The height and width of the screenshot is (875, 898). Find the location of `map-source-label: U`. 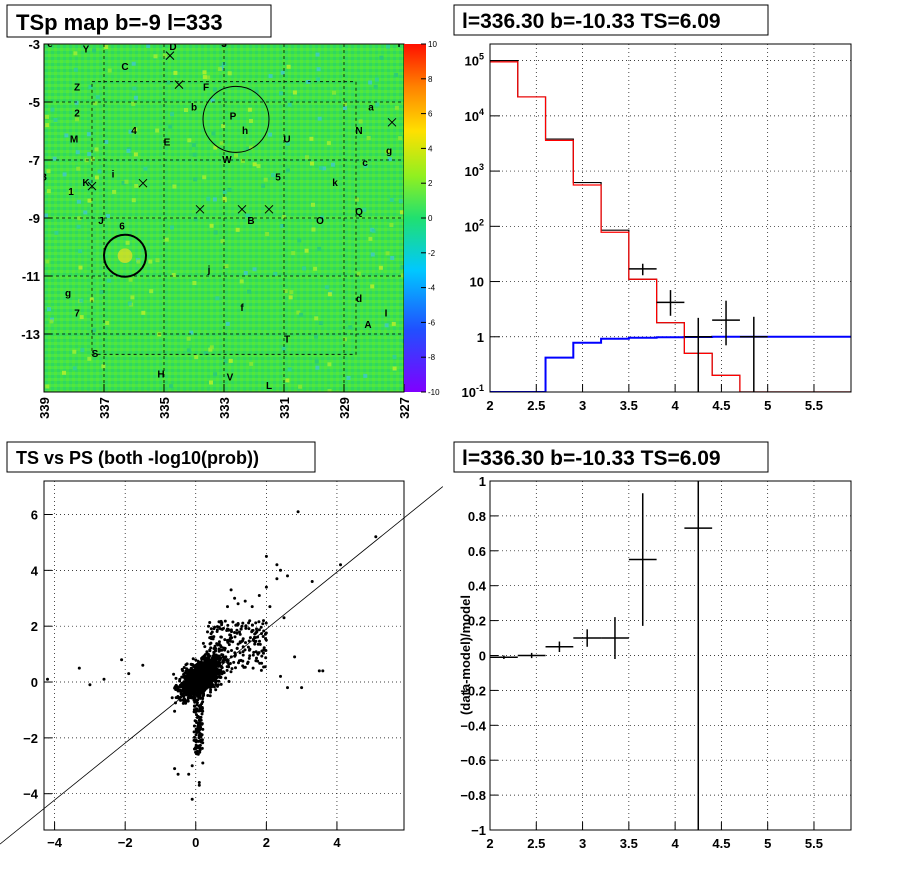

map-source-label: U is located at coordinates (286, 140).